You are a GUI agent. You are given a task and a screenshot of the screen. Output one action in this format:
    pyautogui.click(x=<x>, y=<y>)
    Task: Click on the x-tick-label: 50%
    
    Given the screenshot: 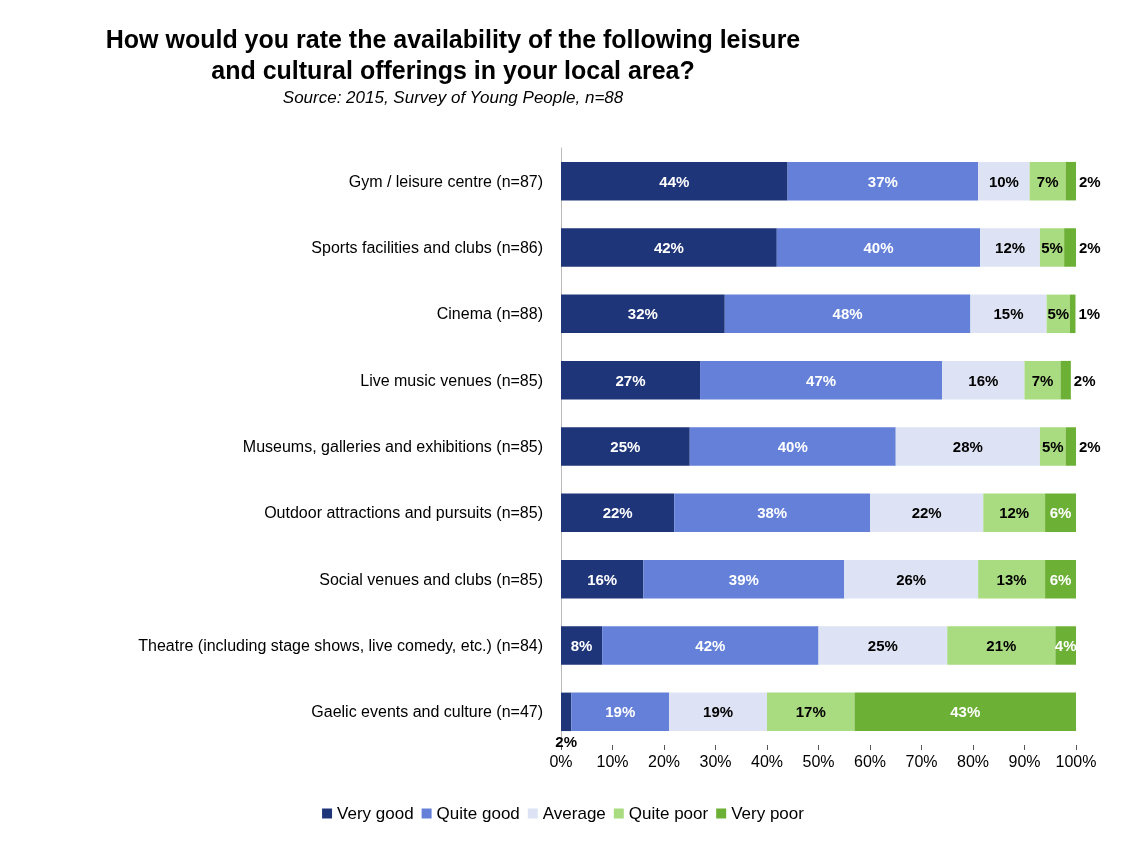 What is the action you would take?
    pyautogui.click(x=818, y=761)
    